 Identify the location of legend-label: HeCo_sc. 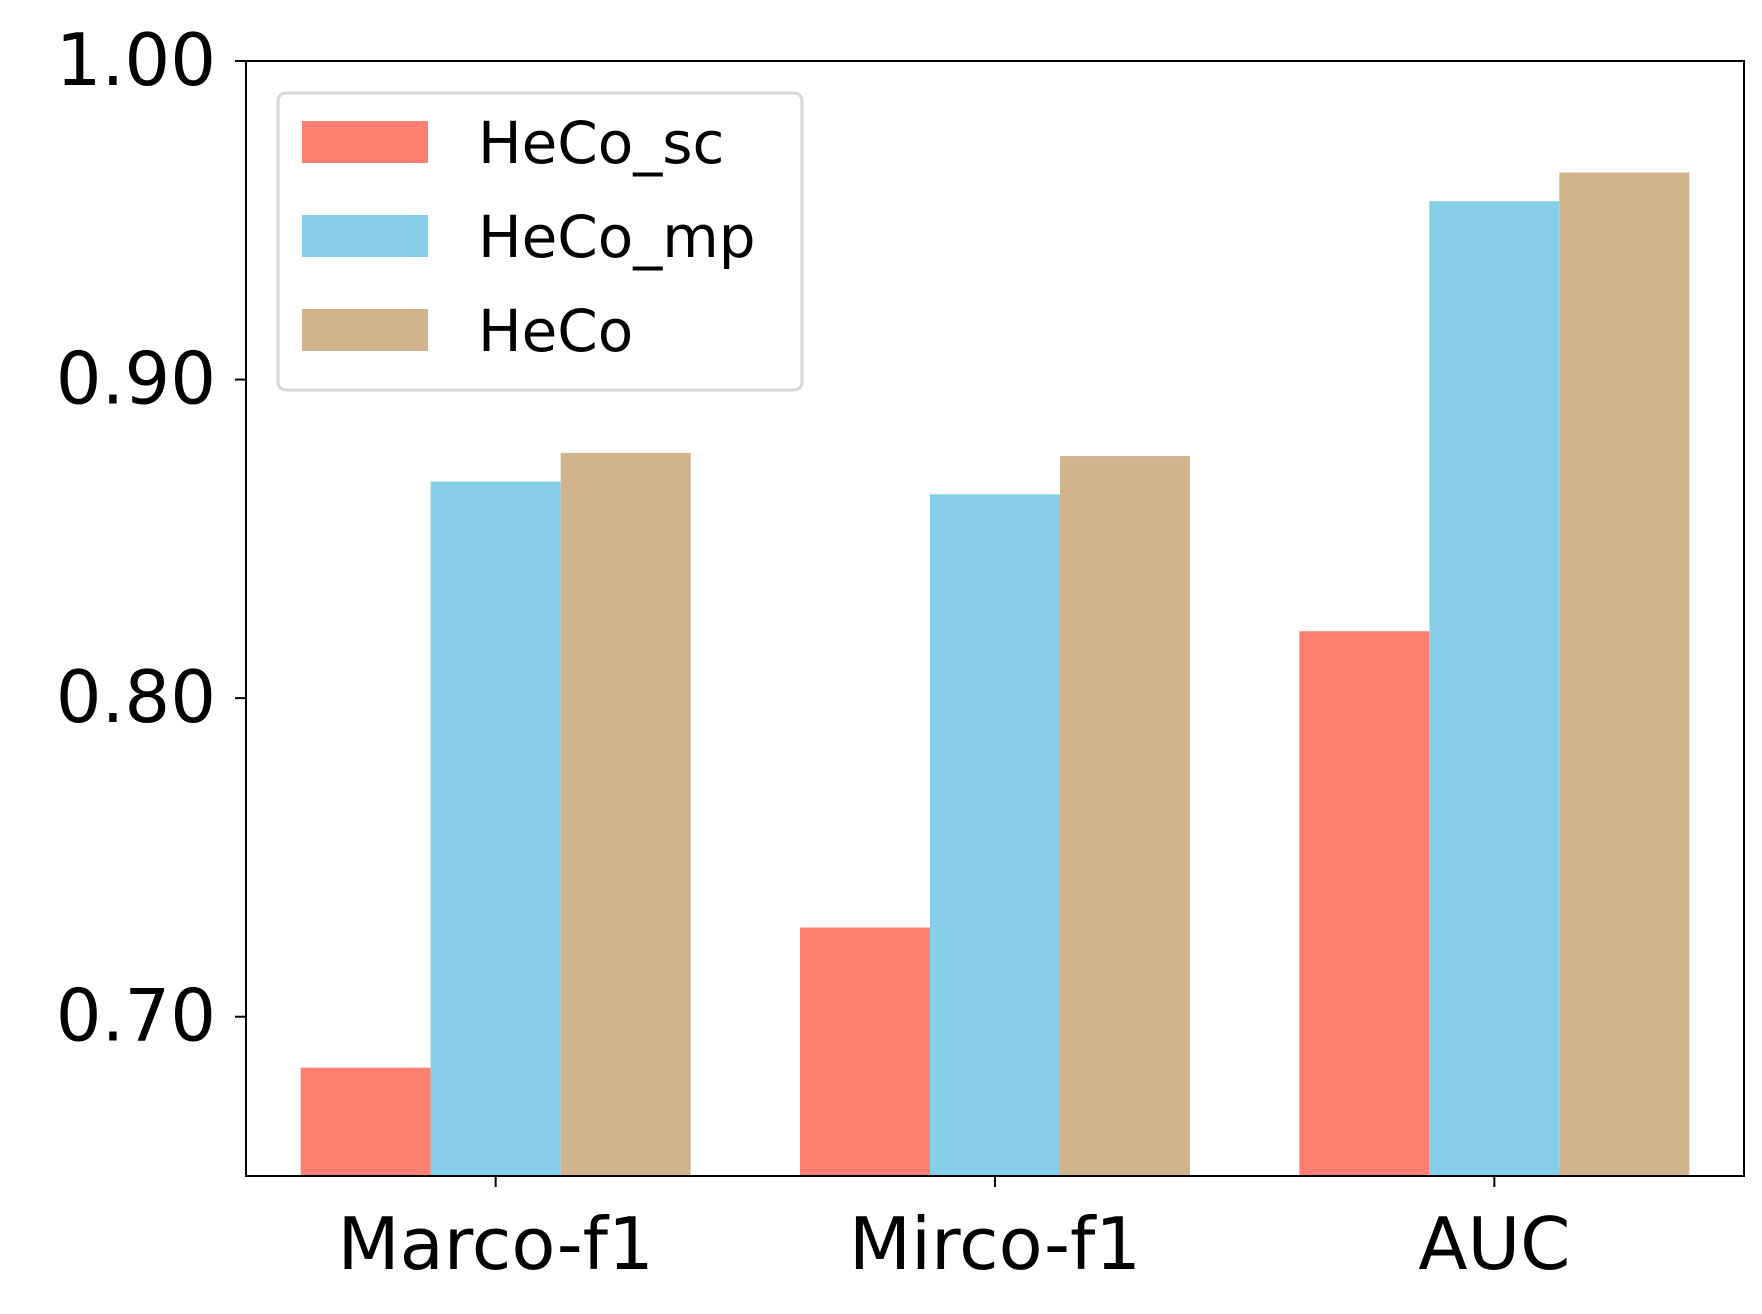
(601, 143).